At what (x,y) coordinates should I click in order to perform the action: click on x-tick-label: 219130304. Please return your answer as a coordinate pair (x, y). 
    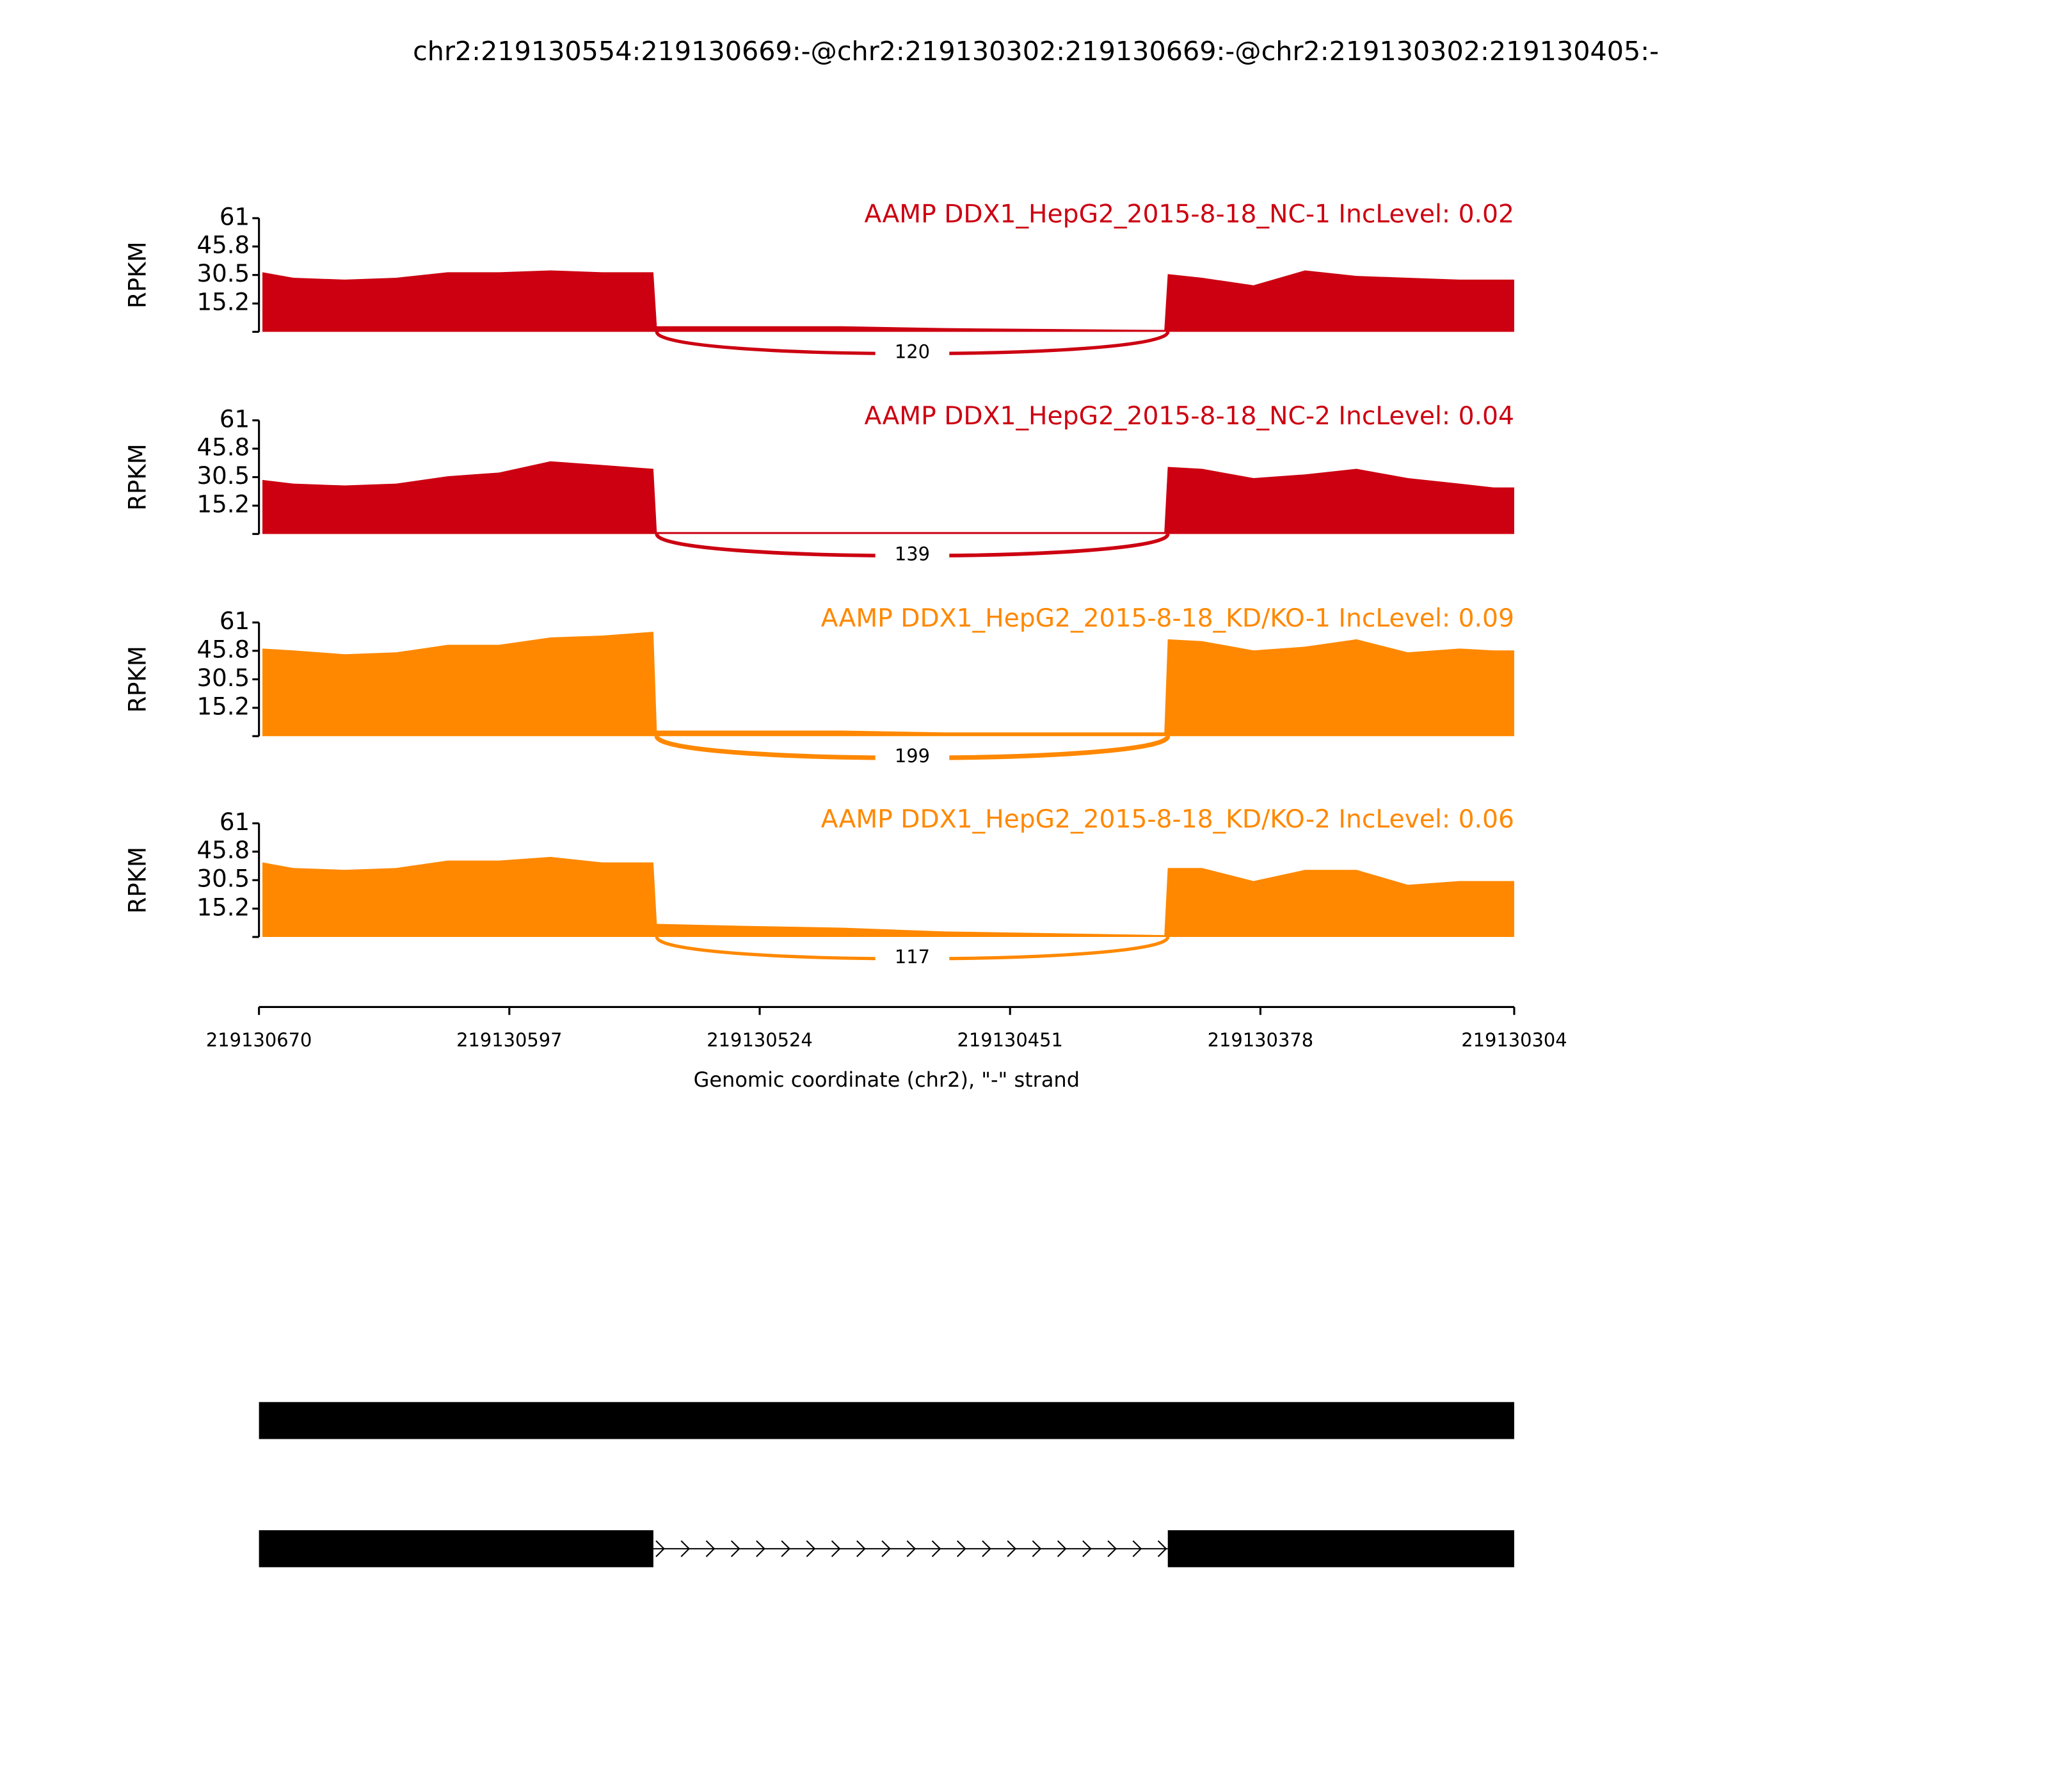
    Looking at the image, I should click on (1514, 1040).